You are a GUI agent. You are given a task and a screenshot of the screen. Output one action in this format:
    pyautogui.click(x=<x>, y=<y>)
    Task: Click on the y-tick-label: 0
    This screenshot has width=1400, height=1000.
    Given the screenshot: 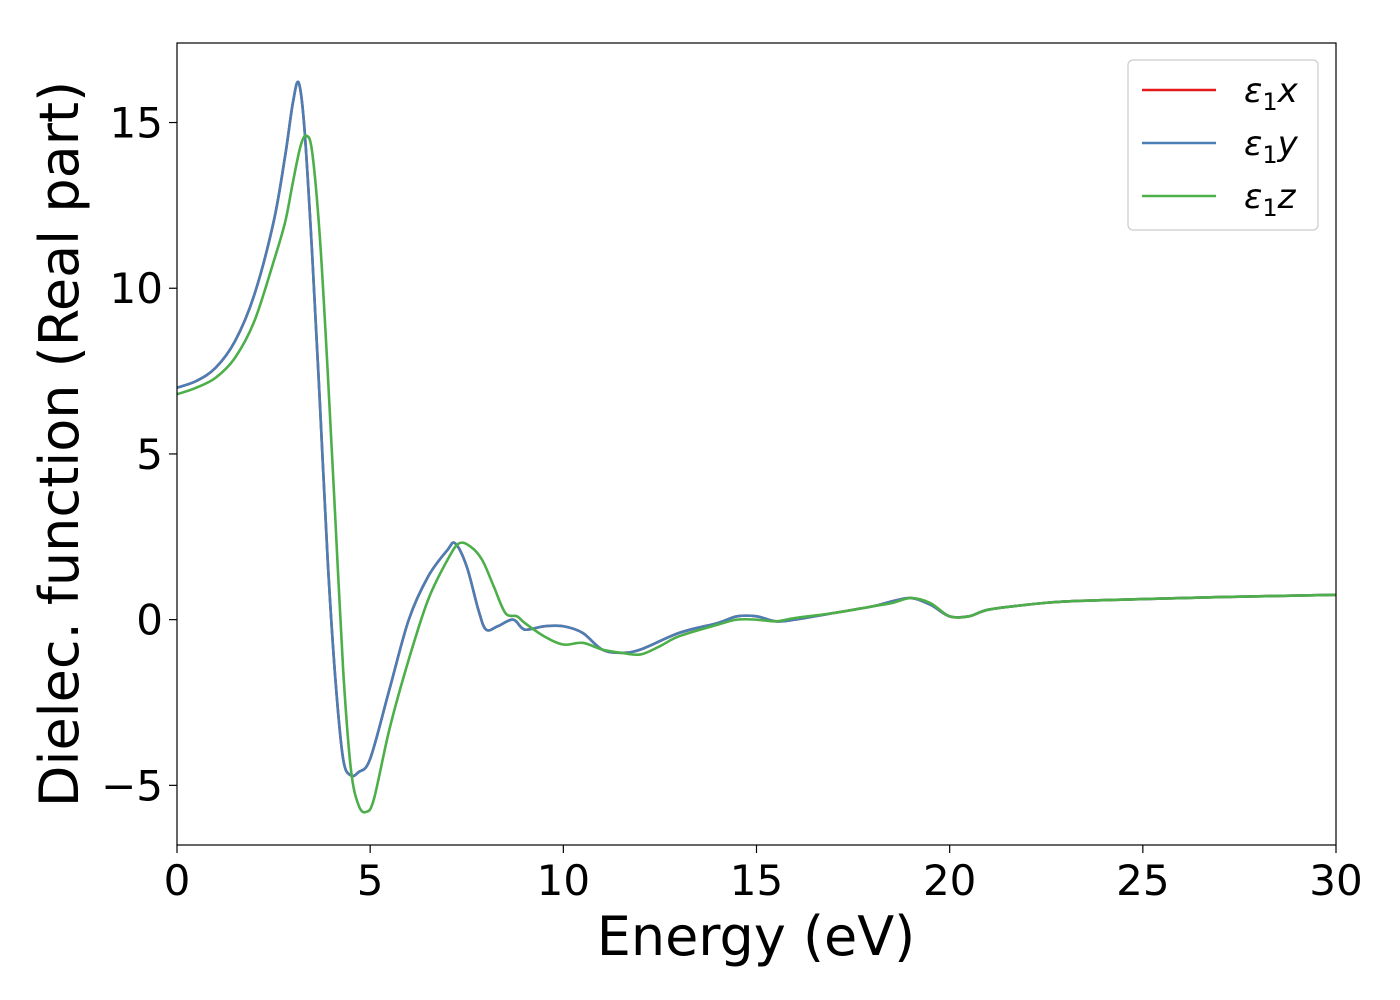 What is the action you would take?
    pyautogui.click(x=149, y=620)
    